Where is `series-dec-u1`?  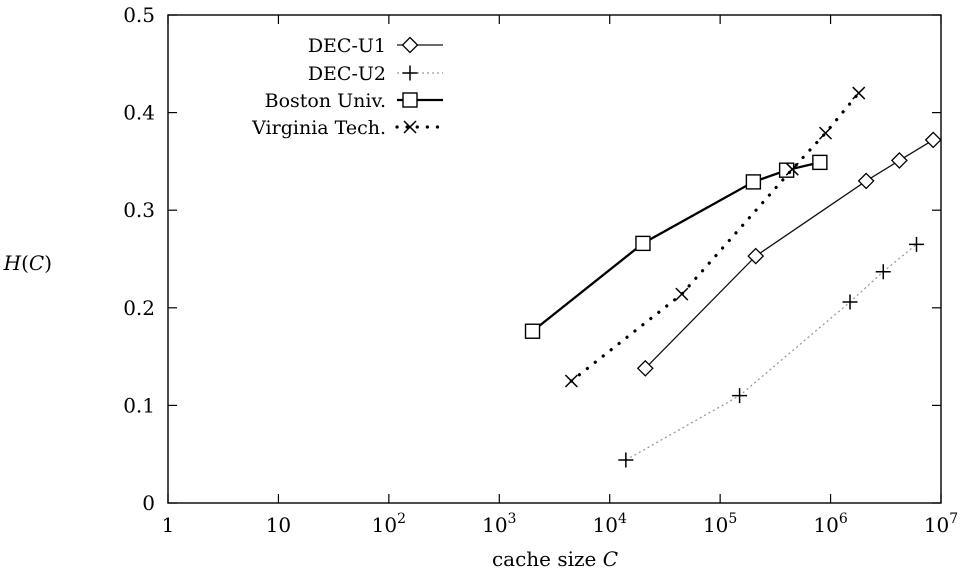
series-dec-u1 is located at coordinates (789, 254).